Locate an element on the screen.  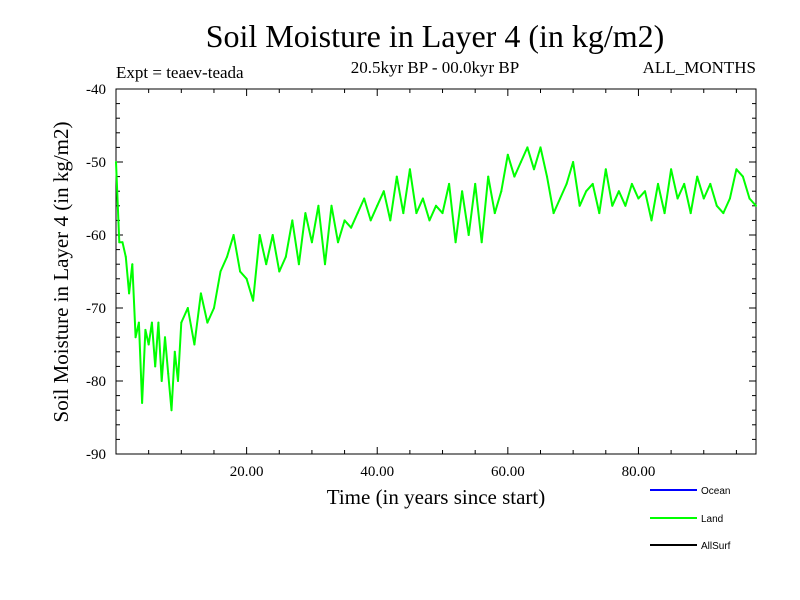
y-tick-label: -80 is located at coordinates (96, 382).